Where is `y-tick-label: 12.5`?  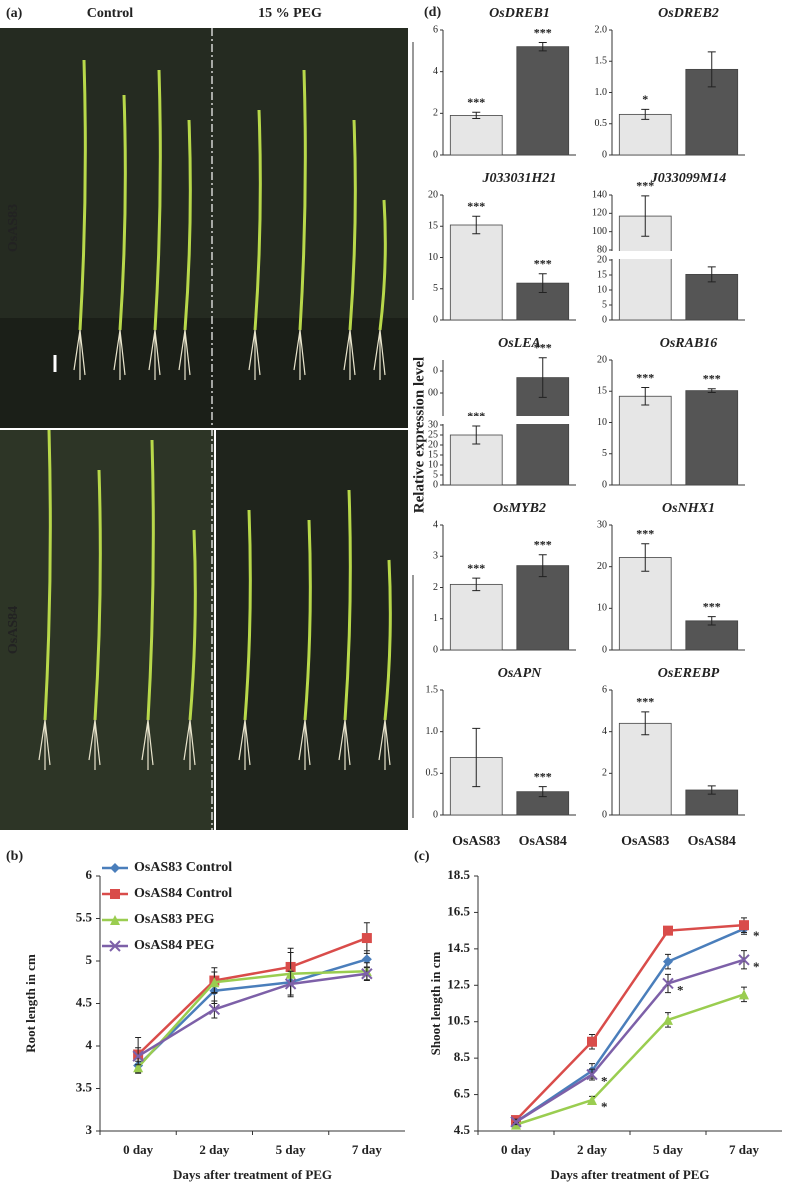 y-tick-label: 12.5 is located at coordinates (458, 983).